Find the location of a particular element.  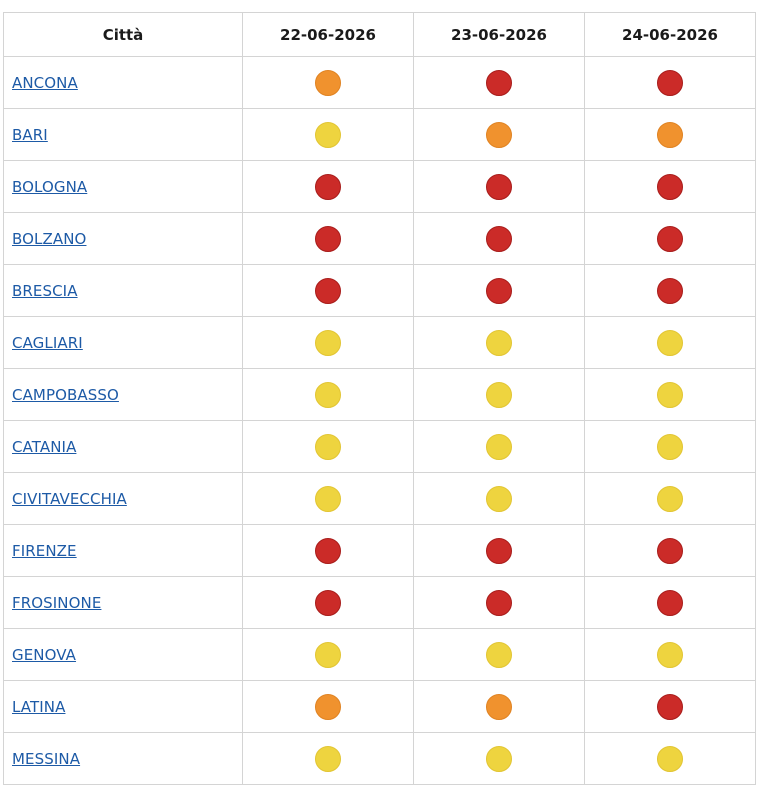

city-link: MESSINA is located at coordinates (46, 759).